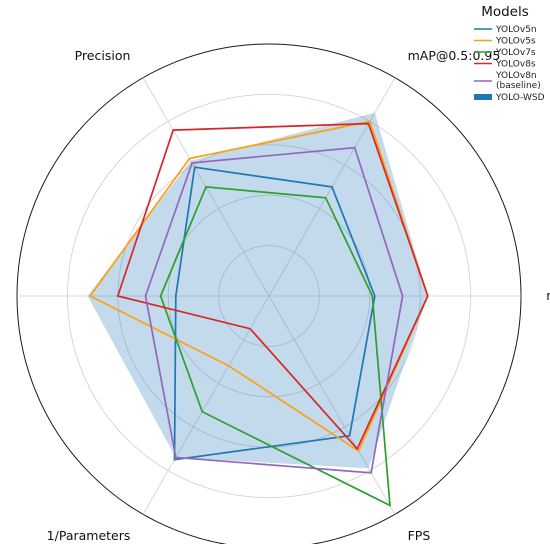 This screenshot has width=550, height=544. I want to click on legend-title: Models, so click(505, 12).